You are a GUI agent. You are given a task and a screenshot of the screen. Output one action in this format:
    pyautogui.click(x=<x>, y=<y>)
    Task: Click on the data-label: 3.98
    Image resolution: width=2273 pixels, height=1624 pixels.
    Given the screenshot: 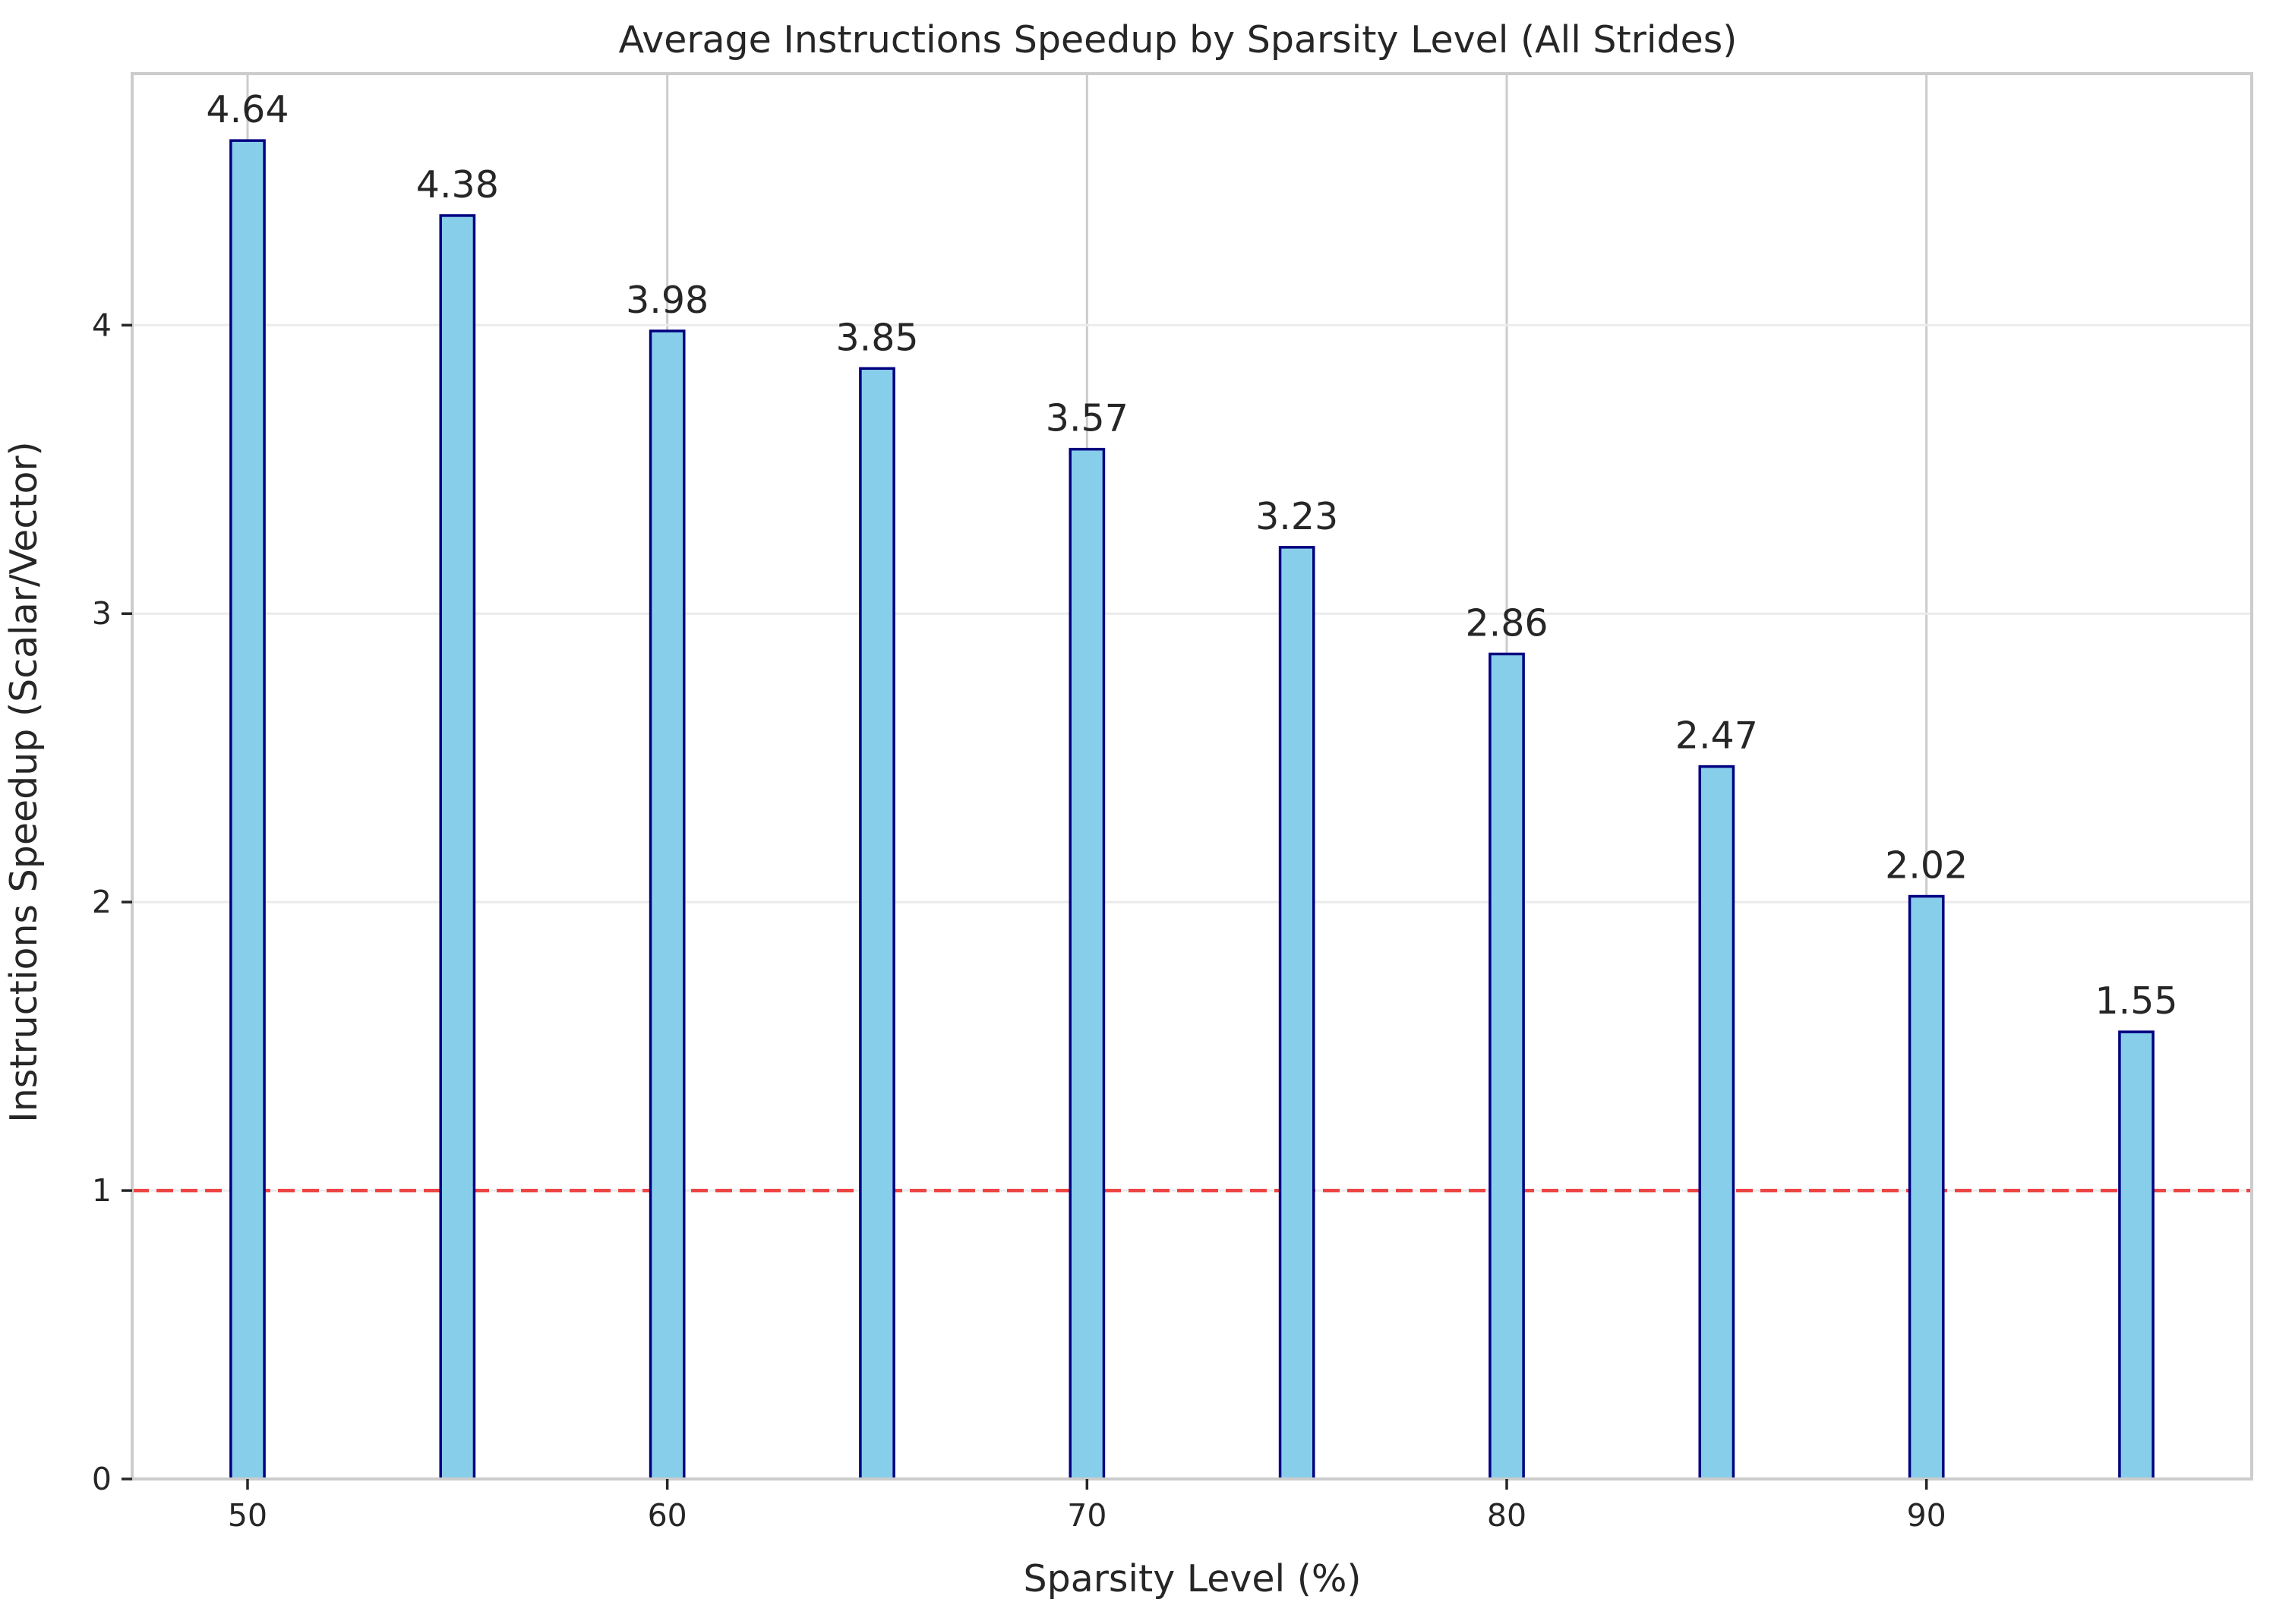 What is the action you would take?
    pyautogui.click(x=667, y=300)
    